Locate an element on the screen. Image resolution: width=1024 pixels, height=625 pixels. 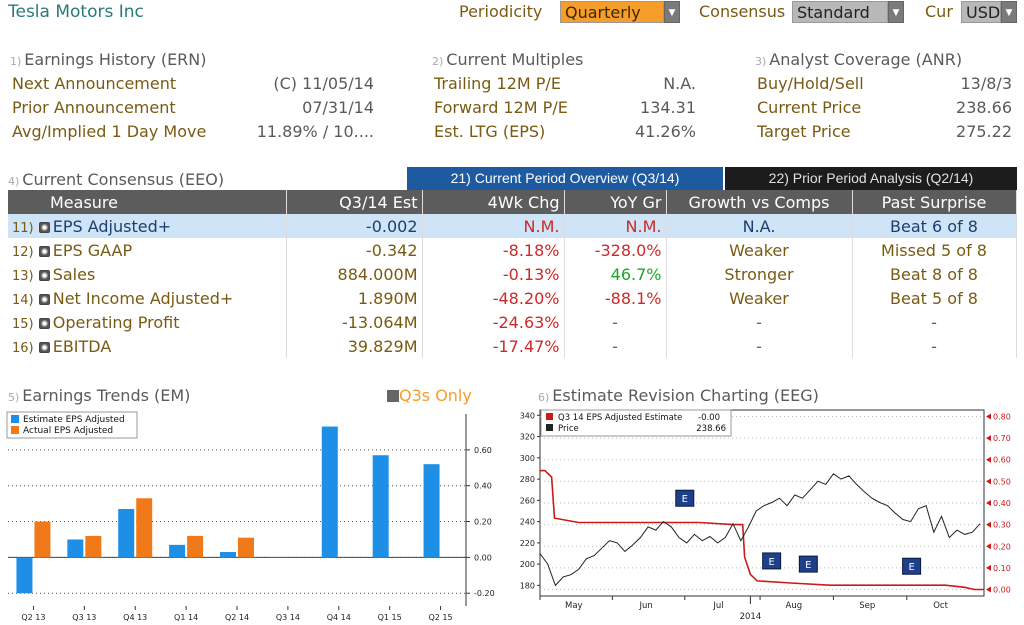
right-tick-label: 0.00 is located at coordinates (1002, 590).